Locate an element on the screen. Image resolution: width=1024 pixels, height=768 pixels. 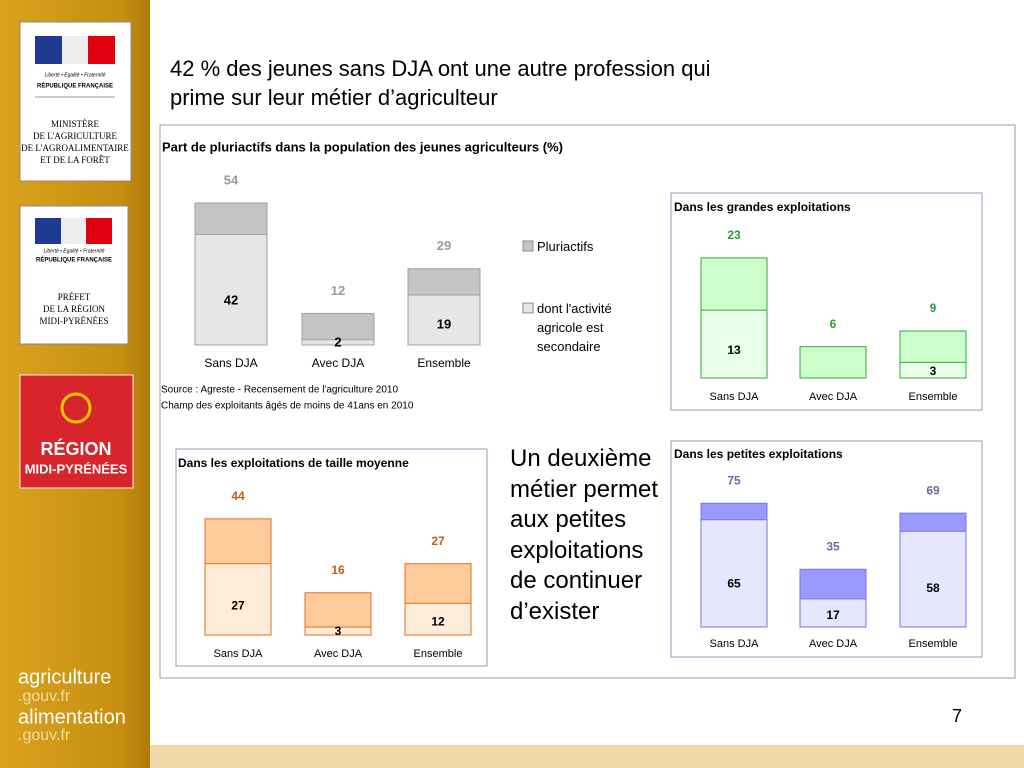
prefect-line: DE LA RÉGION is located at coordinates (74, 309).